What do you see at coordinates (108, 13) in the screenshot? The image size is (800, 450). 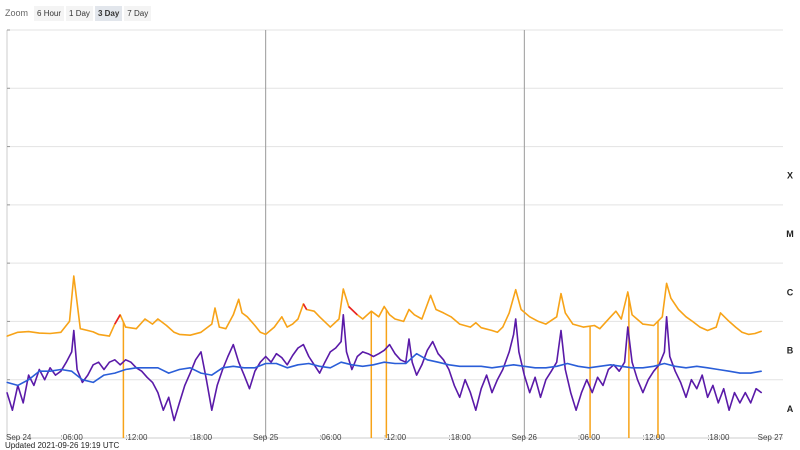 I see `zoom-3-day-button: 3 Day` at bounding box center [108, 13].